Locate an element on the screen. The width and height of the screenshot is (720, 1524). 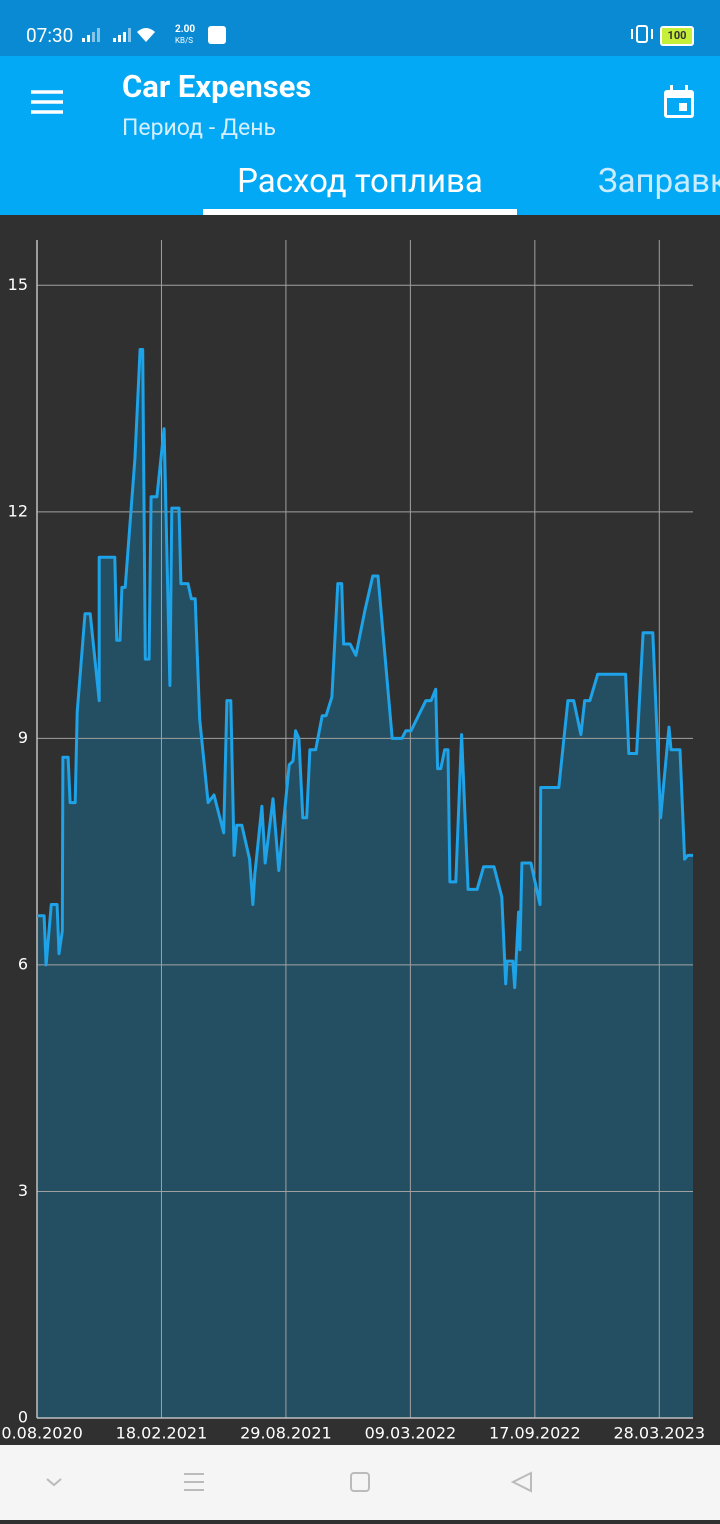
navigation-bar is located at coordinates (360, 1482).